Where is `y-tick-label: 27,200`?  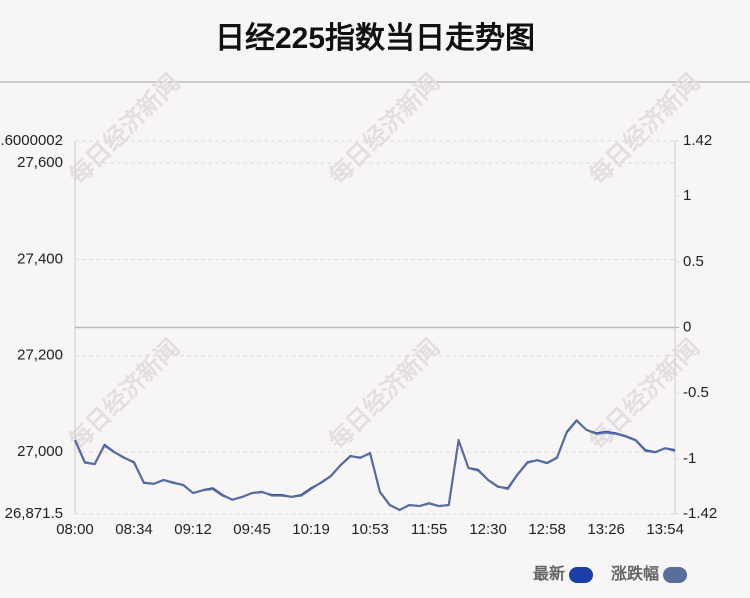
y-tick-label: 27,200 is located at coordinates (40, 355).